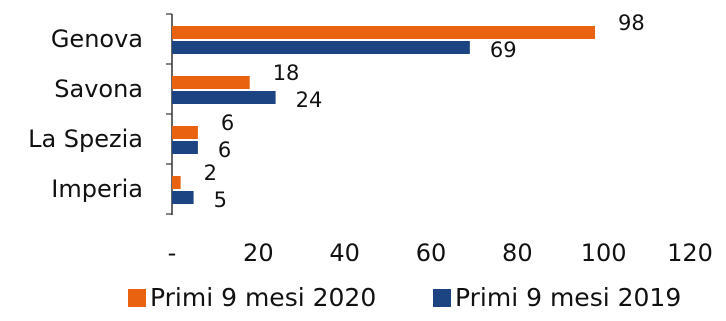 This screenshot has height=321, width=726. I want to click on x-tick-label: 20, so click(258, 253).